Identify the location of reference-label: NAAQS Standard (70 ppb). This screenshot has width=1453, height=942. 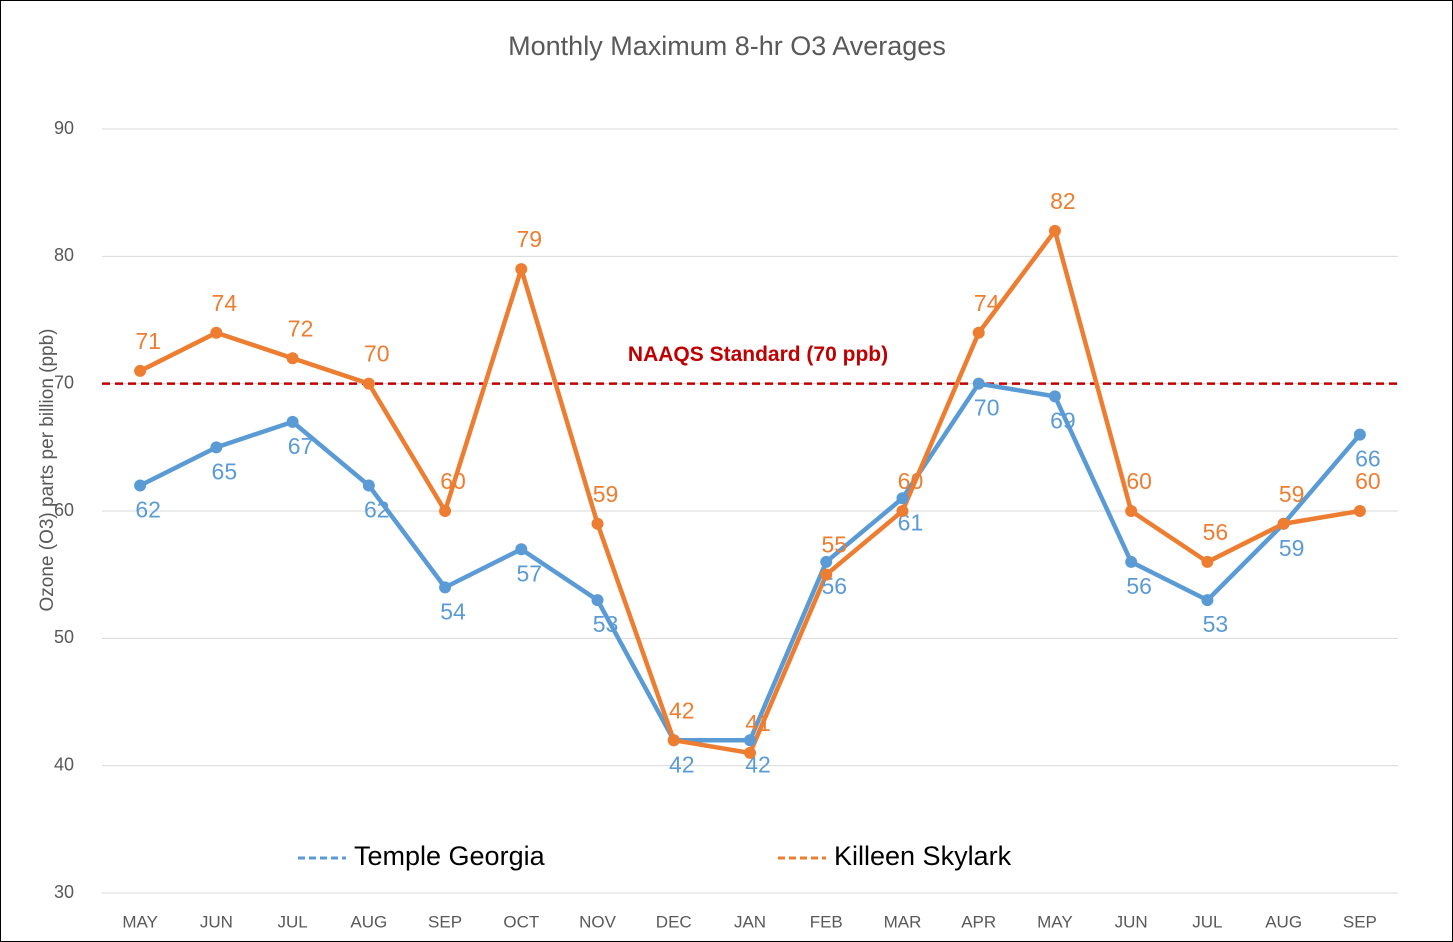
(758, 354).